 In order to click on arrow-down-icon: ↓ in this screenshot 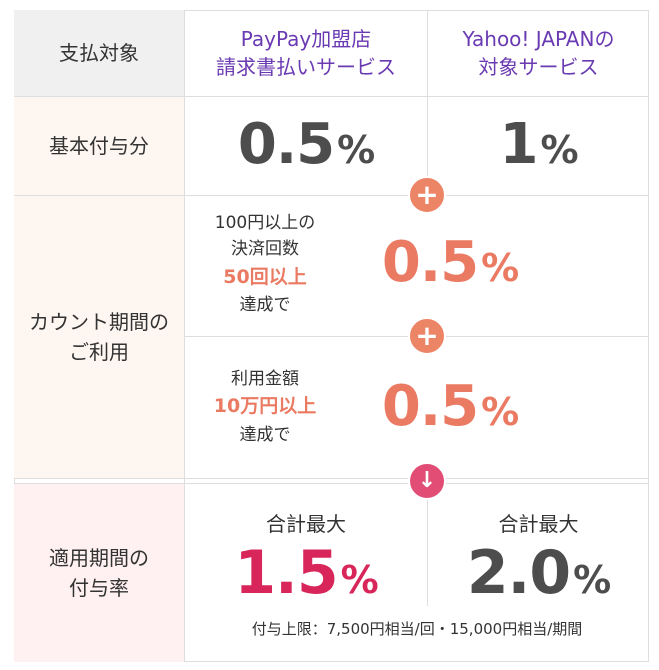, I will do `click(427, 481)`.